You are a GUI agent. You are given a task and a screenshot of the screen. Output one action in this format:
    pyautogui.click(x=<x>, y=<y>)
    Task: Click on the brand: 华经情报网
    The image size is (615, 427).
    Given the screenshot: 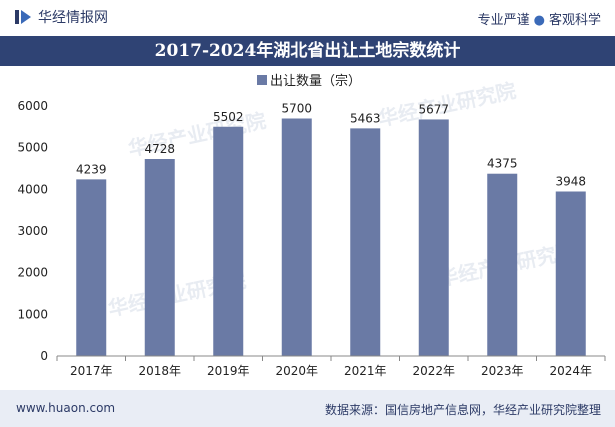 What is the action you would take?
    pyautogui.click(x=61, y=17)
    